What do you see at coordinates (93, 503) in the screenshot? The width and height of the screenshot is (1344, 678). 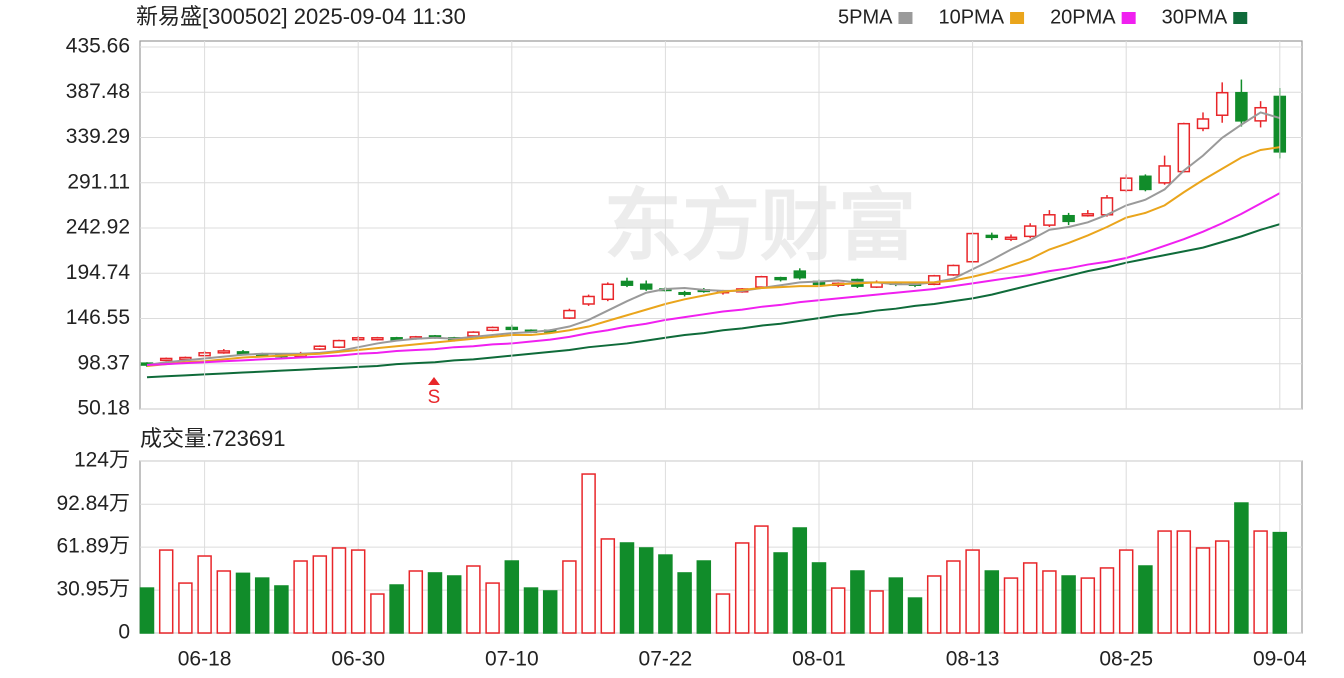 I see `y-tick-label: 92.84万` at bounding box center [93, 503].